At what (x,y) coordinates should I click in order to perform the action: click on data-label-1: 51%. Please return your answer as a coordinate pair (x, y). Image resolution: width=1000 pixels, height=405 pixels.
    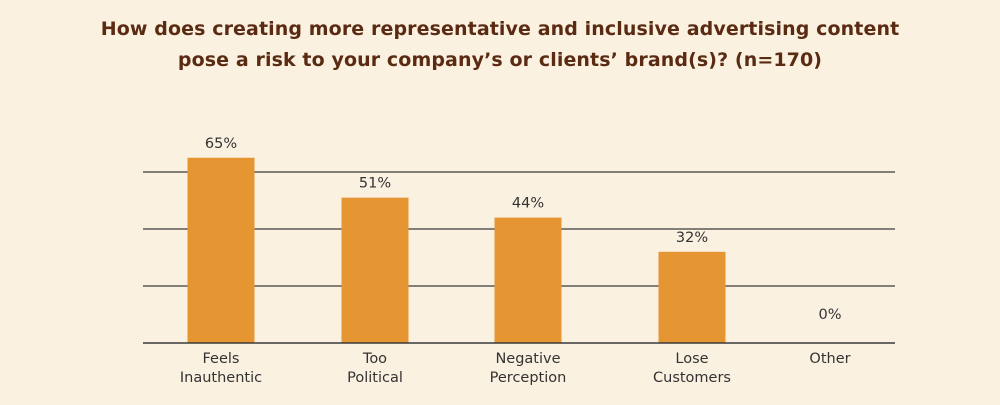
    Looking at the image, I should click on (375, 184).